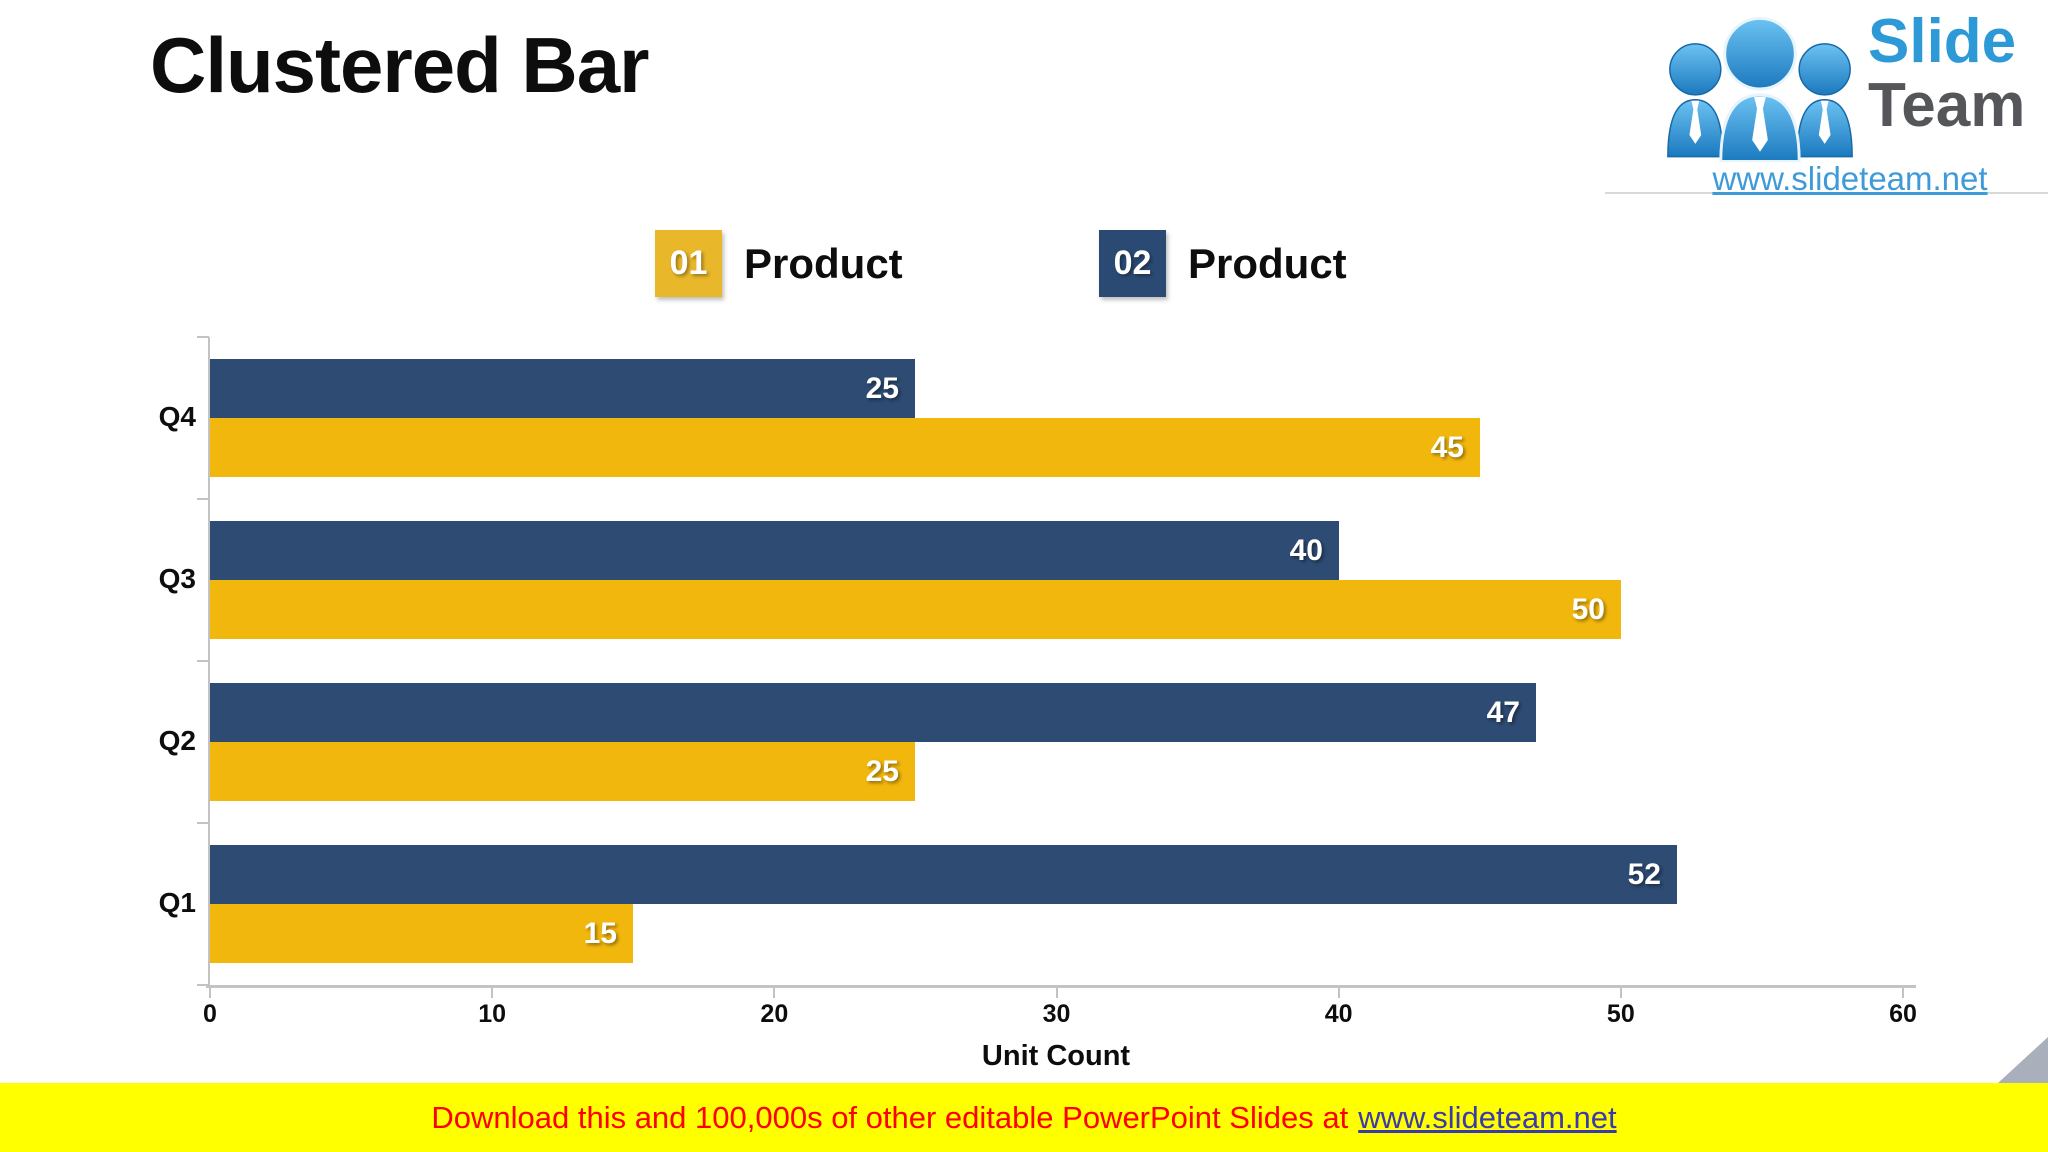 This screenshot has width=2048, height=1152. What do you see at coordinates (943, 874) in the screenshot?
I see `bar-Q1-series-02: 52` at bounding box center [943, 874].